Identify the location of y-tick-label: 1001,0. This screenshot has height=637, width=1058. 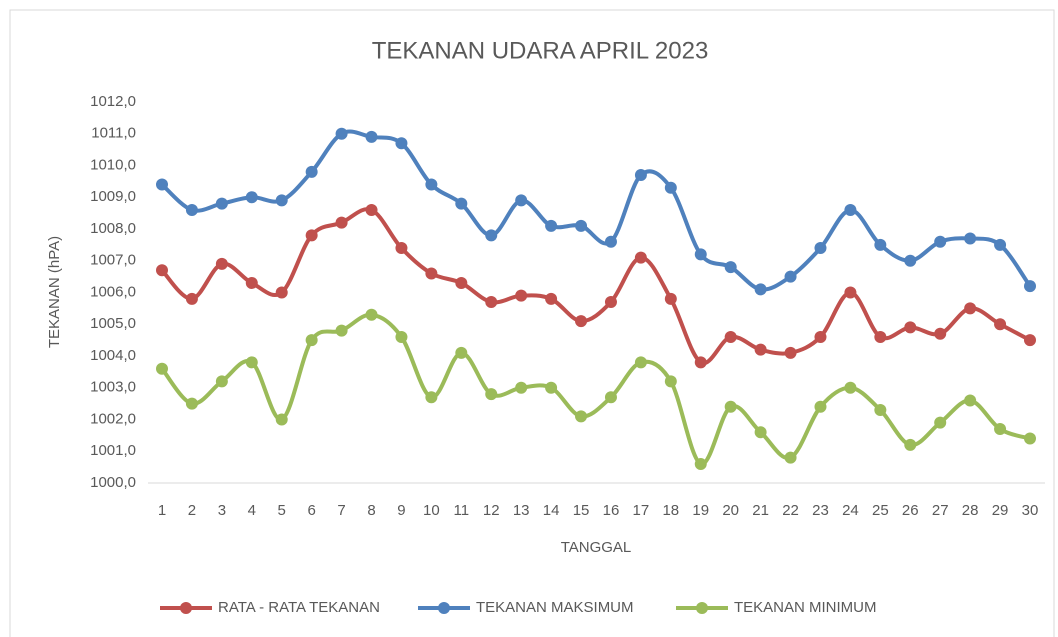
(113, 450).